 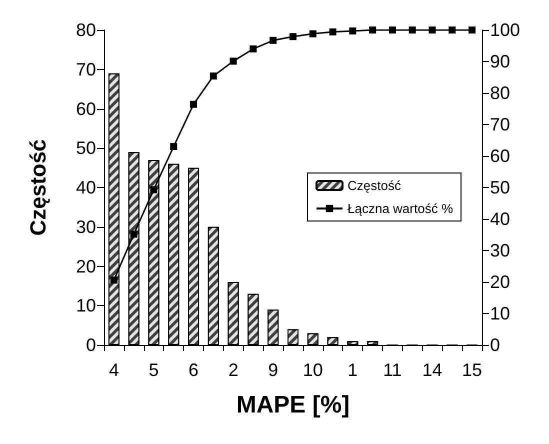 I want to click on y2-tick-label: 60, so click(x=500, y=156).